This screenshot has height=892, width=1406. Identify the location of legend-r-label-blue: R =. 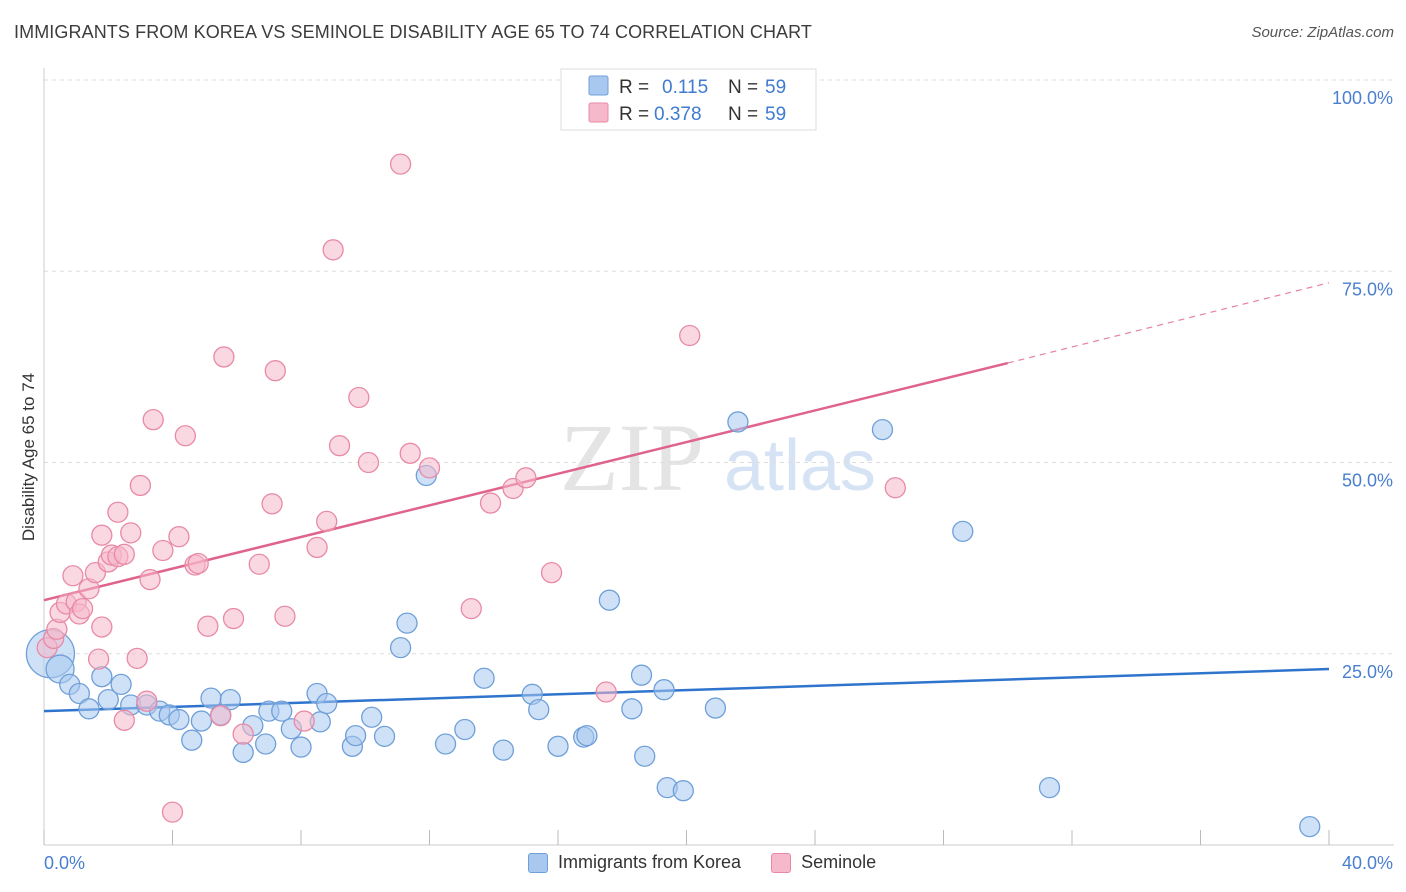
(634, 87).